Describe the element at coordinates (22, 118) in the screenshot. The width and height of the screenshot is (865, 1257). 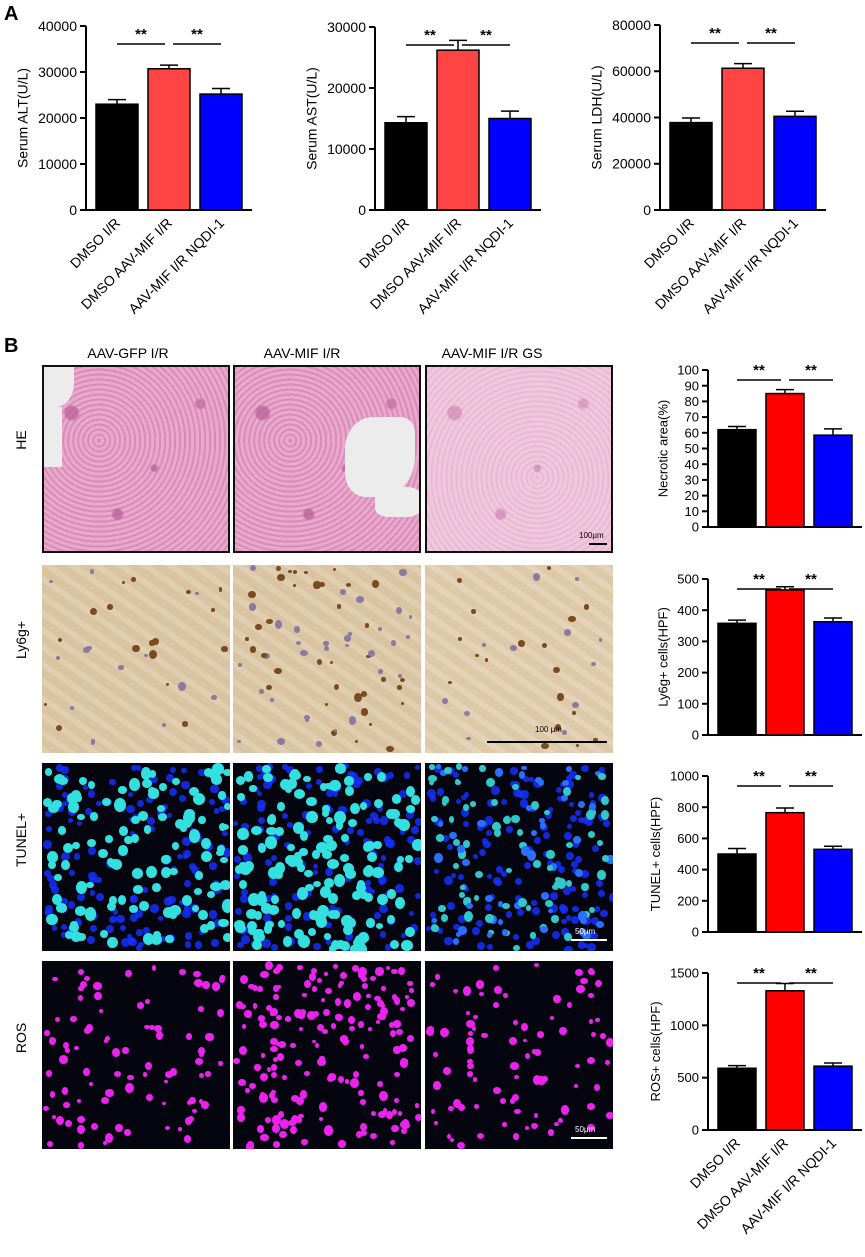
I see `y-axis-label: Serum ALT(U/L)` at that location.